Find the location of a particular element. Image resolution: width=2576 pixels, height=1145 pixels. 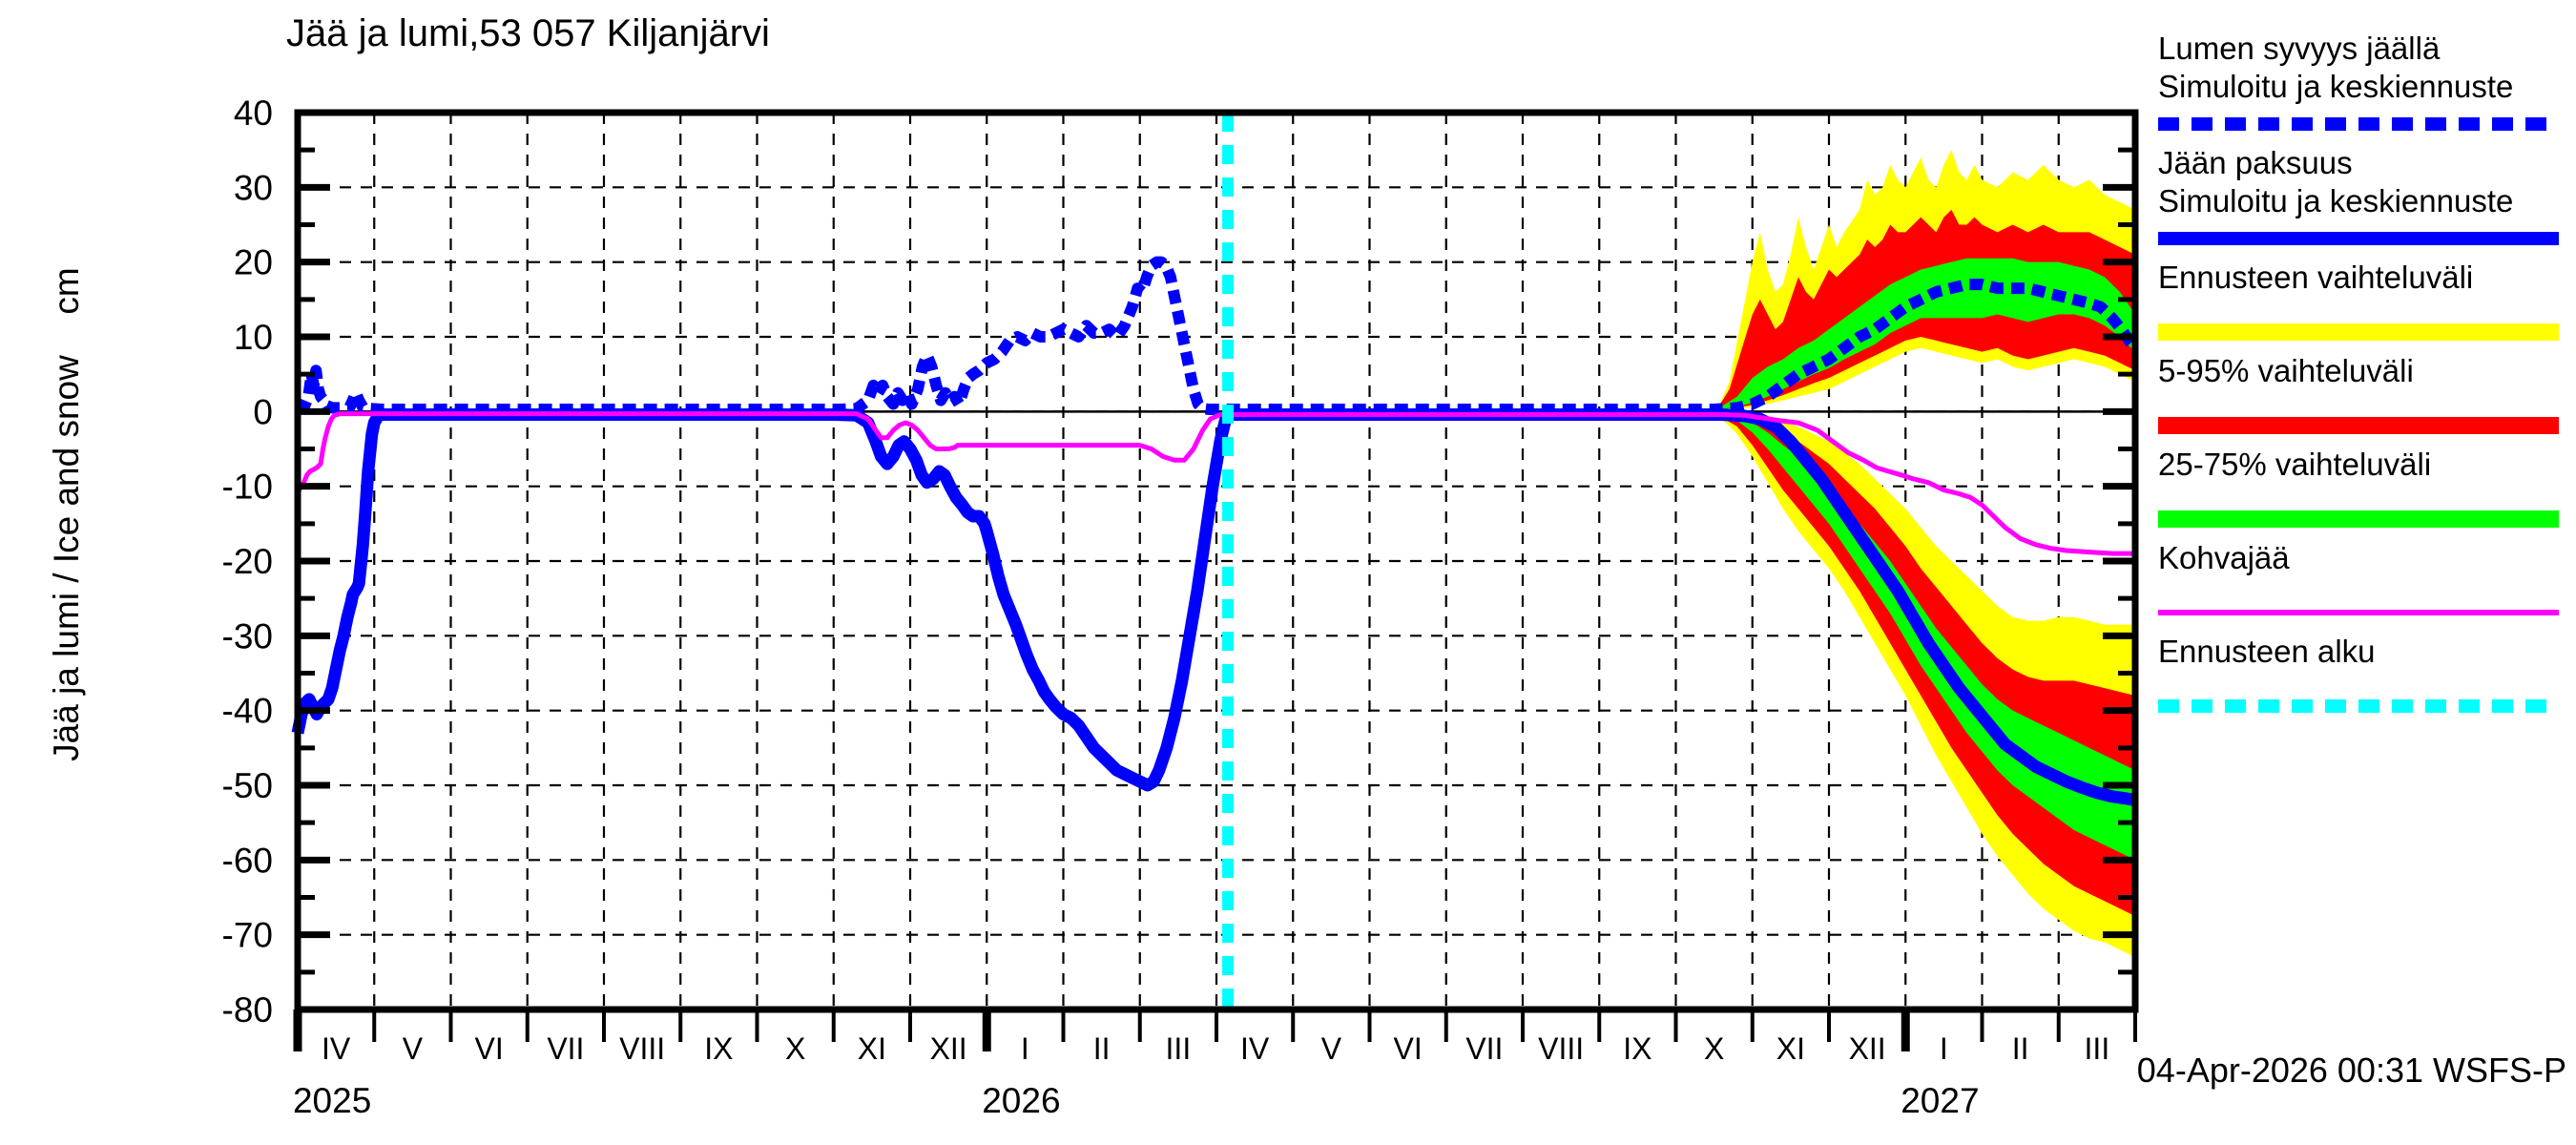

y-tick-label: -70 is located at coordinates (247, 935).